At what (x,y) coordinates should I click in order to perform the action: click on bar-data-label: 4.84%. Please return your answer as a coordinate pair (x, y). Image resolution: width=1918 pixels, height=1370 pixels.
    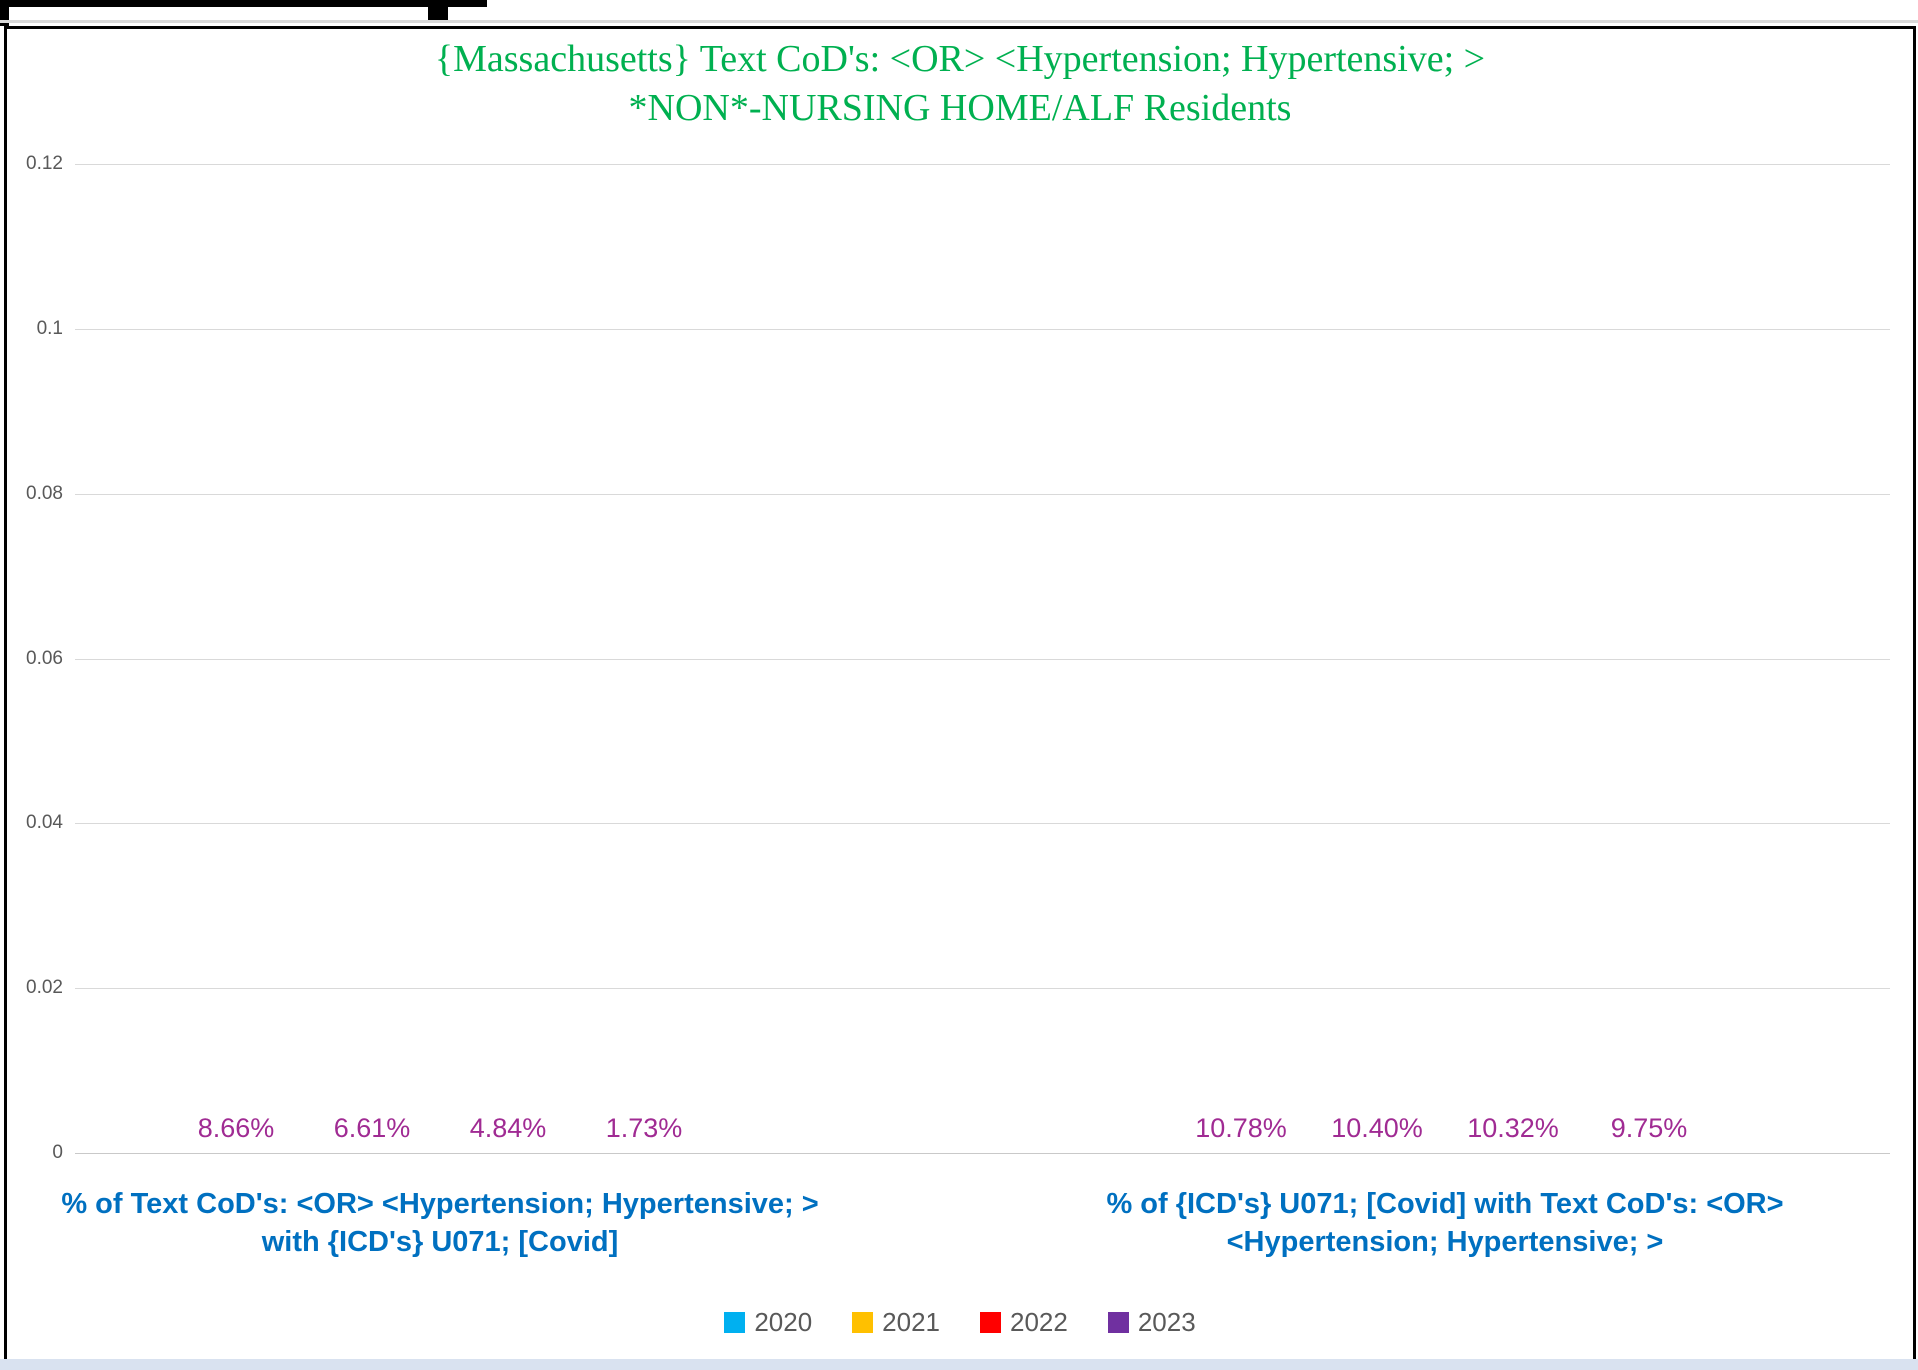
    Looking at the image, I should click on (508, 1128).